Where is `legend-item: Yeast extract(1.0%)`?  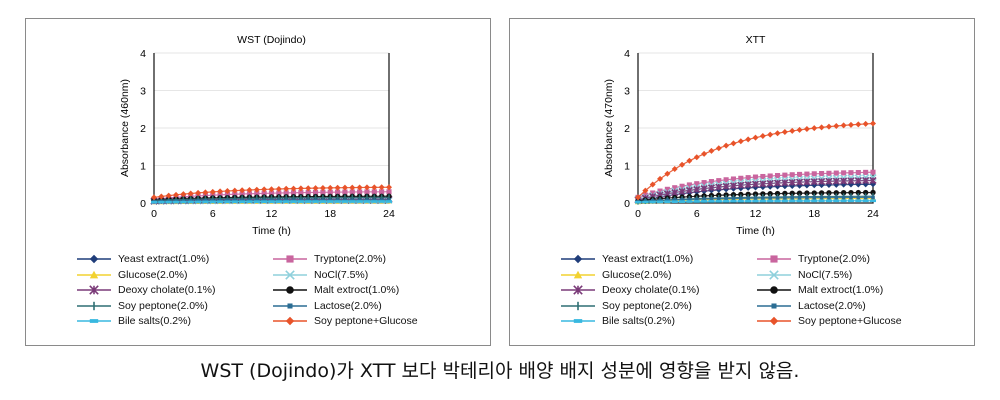
legend-item: Yeast extract(1.0%) is located at coordinates (626, 259).